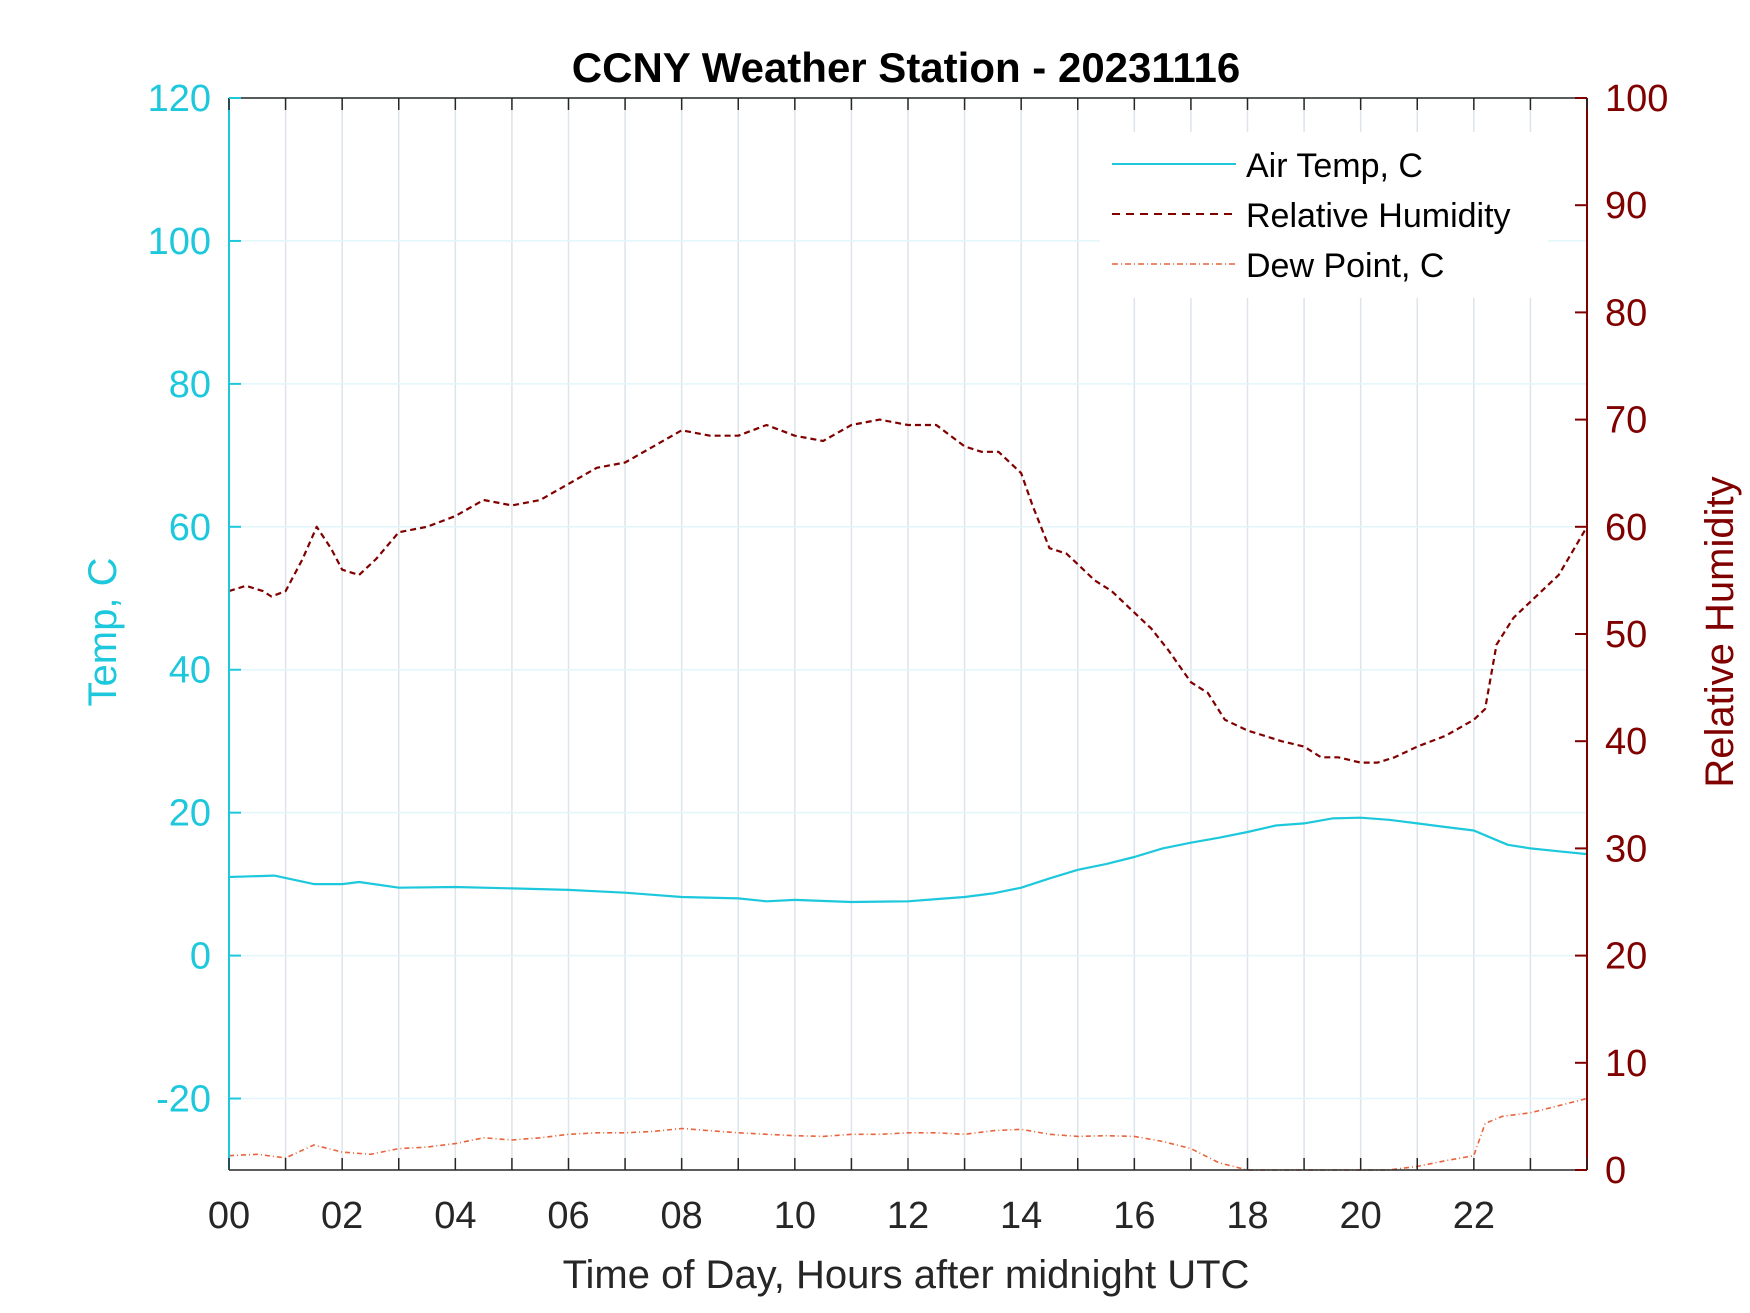  What do you see at coordinates (1378, 216) in the screenshot?
I see `legend-label-humidity: Relative Humidity` at bounding box center [1378, 216].